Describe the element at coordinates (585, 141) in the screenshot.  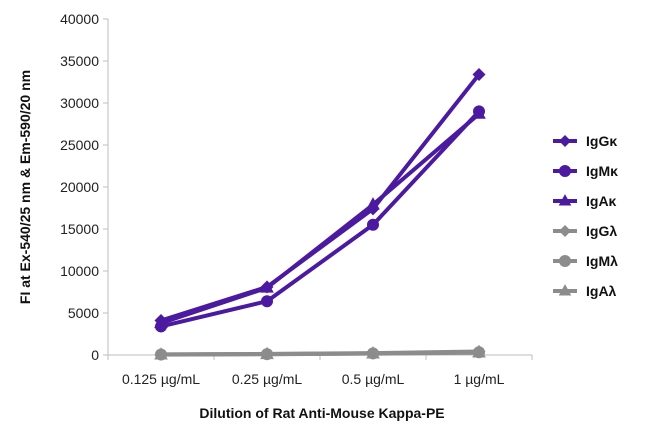
I see `legend-item: IgGκ` at that location.